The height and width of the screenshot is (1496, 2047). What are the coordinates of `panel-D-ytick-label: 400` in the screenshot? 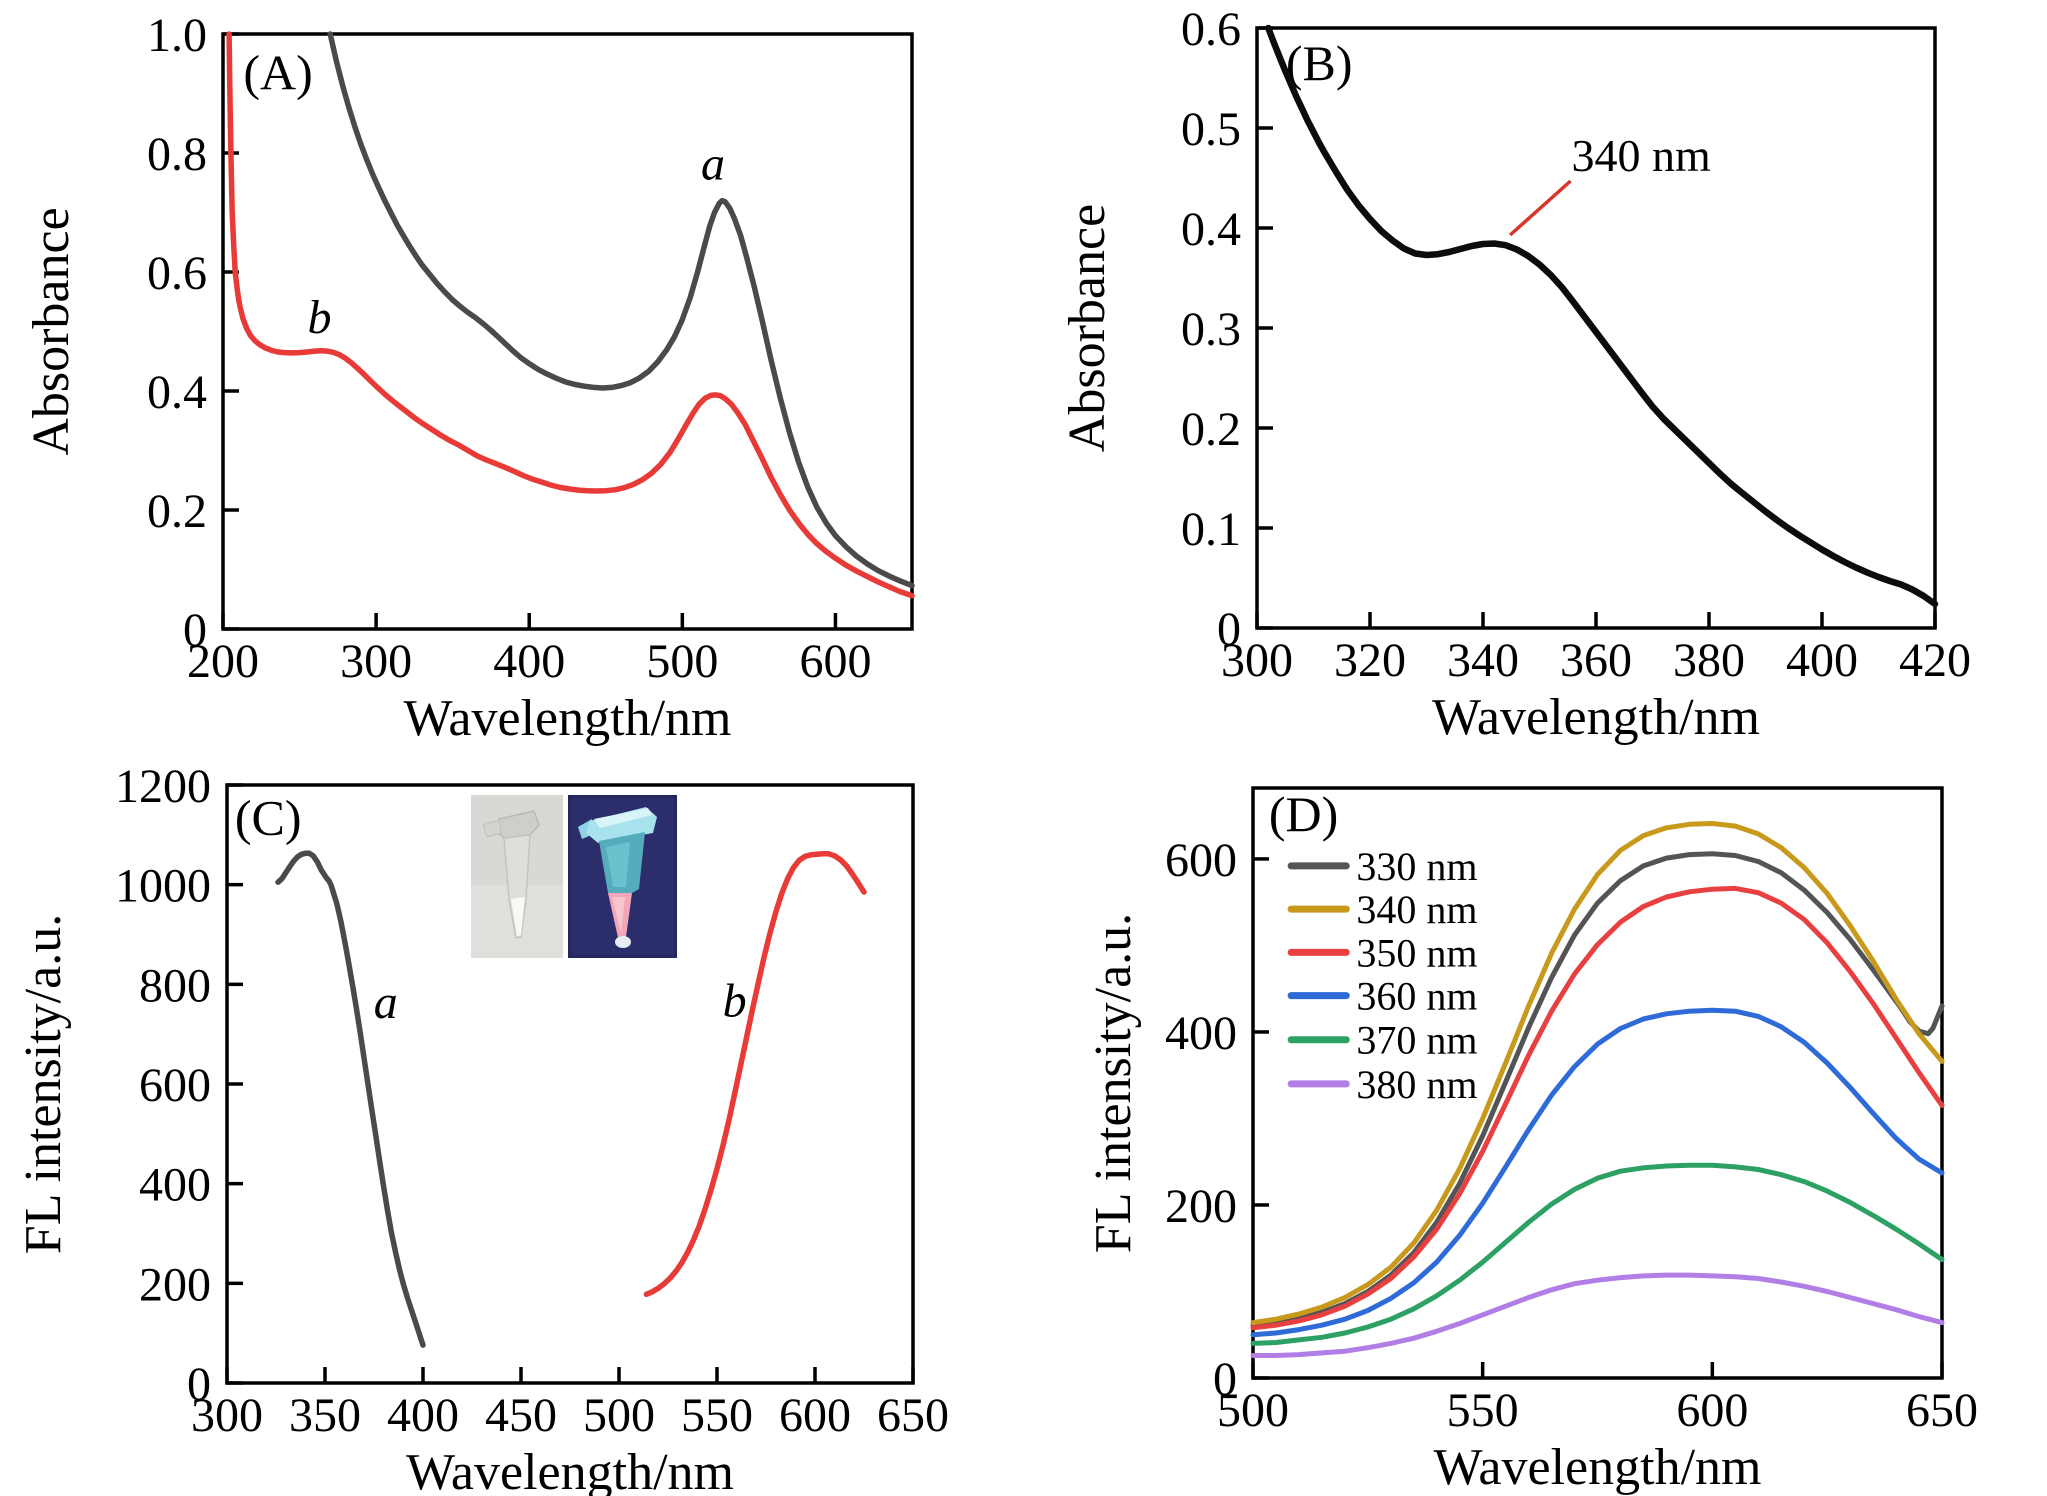 It's located at (1201, 1033).